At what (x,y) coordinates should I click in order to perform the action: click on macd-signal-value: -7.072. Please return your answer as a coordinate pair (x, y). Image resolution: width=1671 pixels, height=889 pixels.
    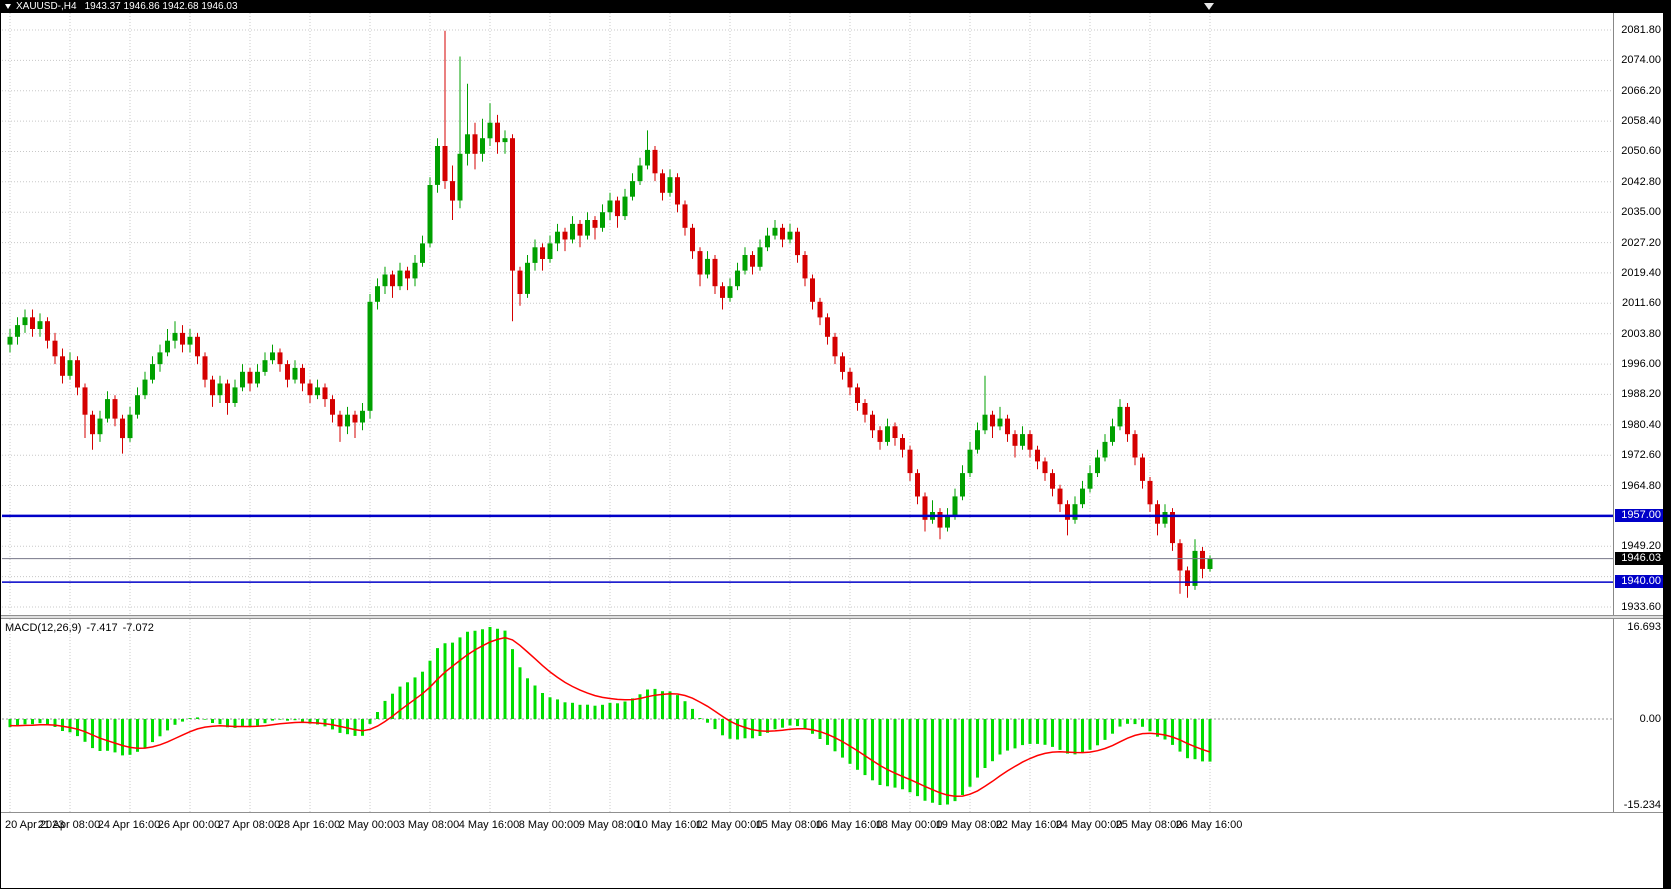
    Looking at the image, I should click on (138, 628).